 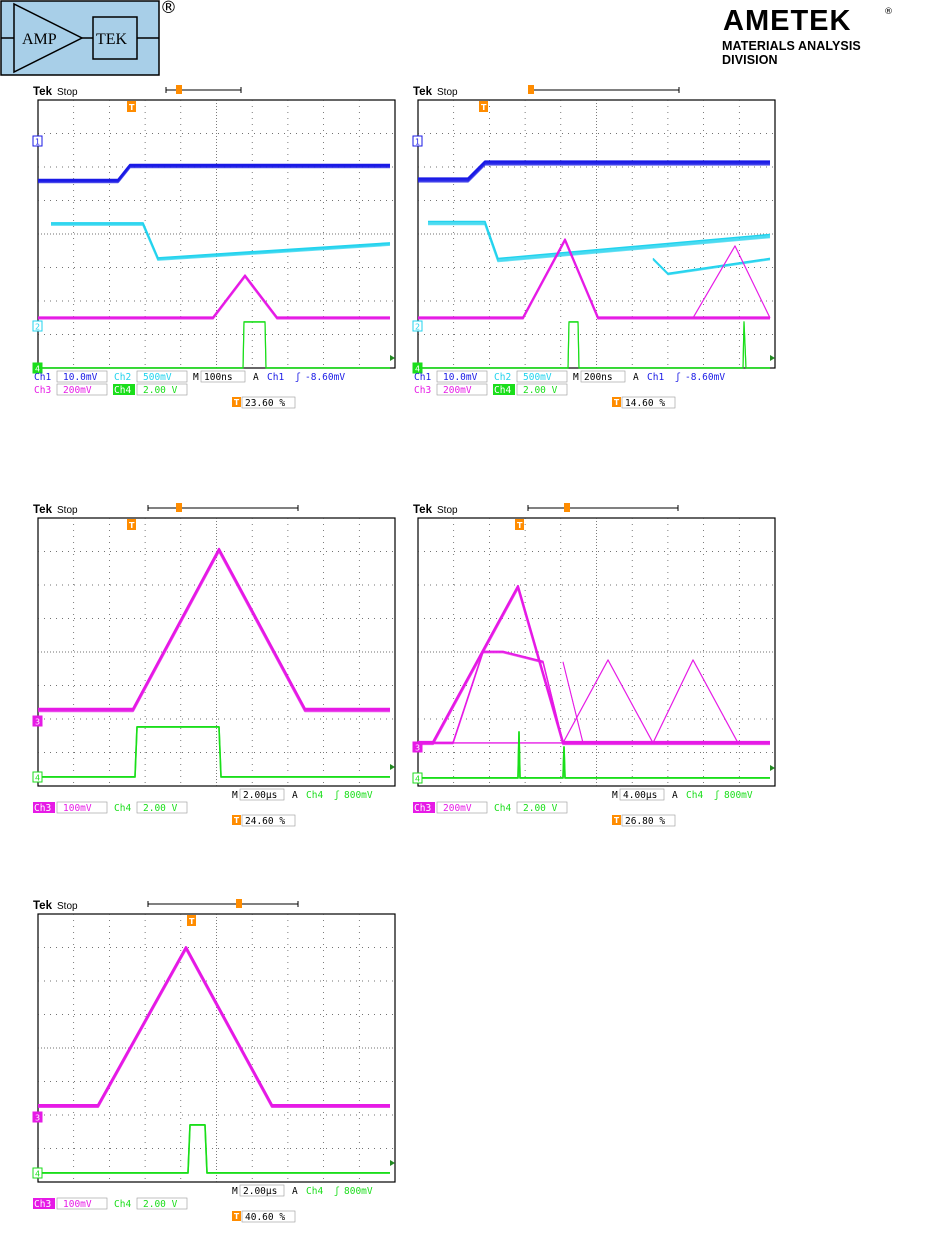 I want to click on scope3-trigger-source: Ch4, so click(x=314, y=795).